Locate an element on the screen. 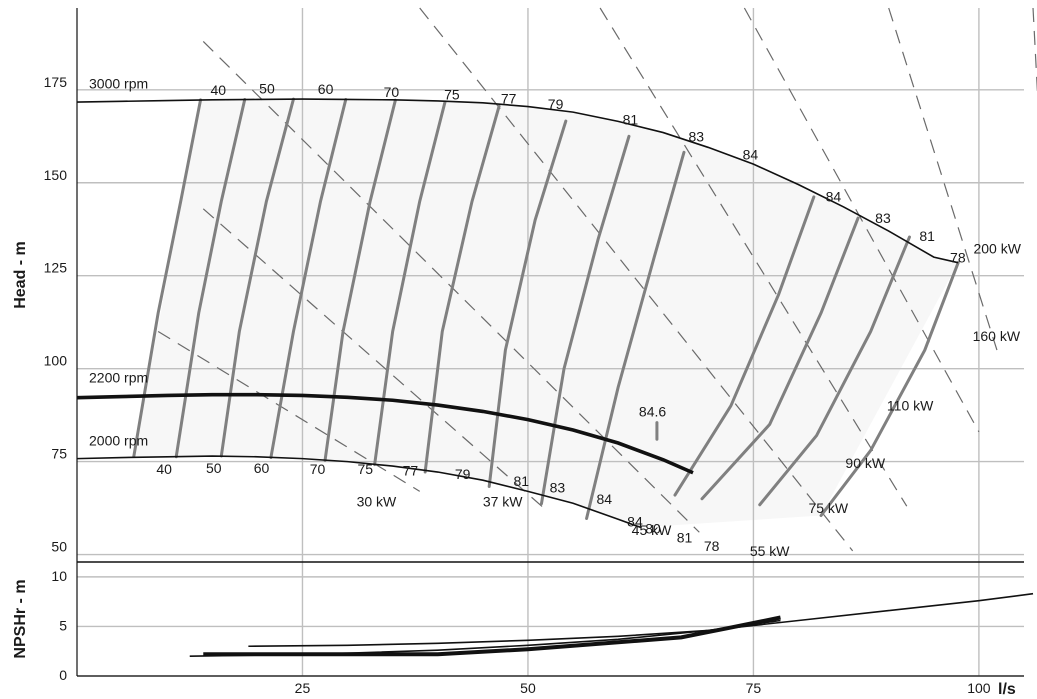 The image size is (1037, 699). annotation-label: 75 kW is located at coordinates (828, 508).